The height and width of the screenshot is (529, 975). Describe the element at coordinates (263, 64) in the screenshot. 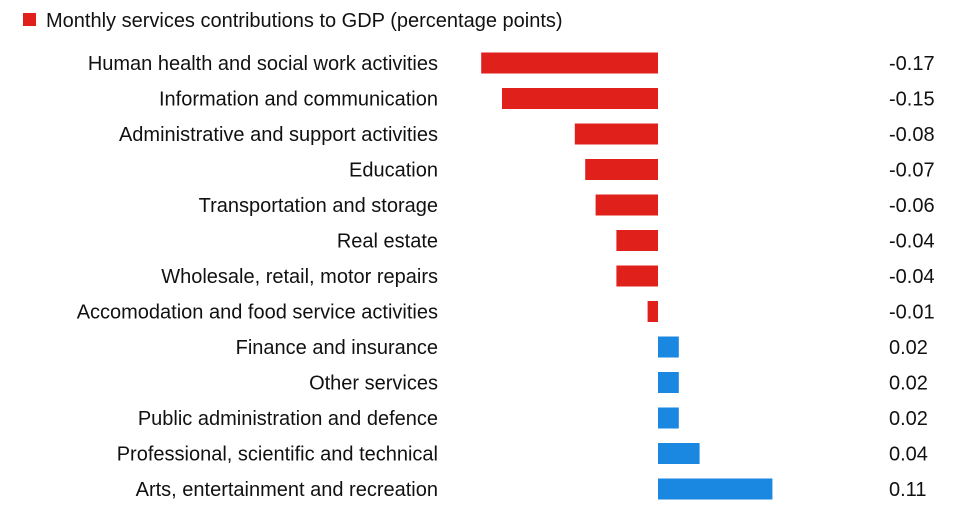

I see `category-label-1: Human health and social work activities` at that location.